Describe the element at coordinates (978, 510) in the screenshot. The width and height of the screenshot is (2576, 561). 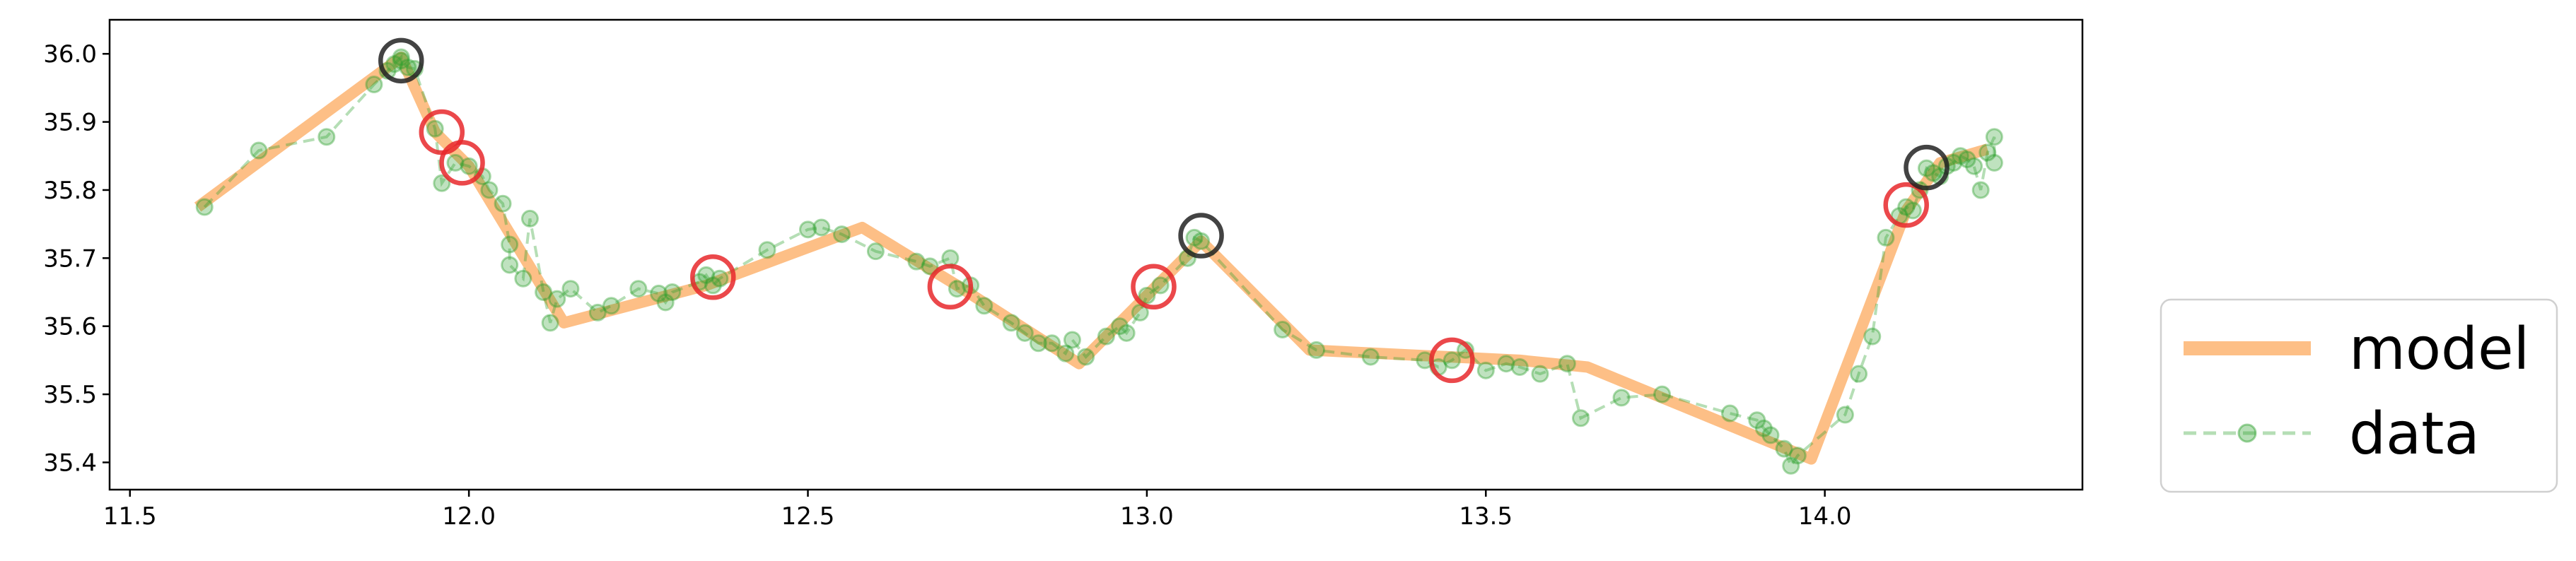
I see `x-axis: 11.5 12.0 12.5 13.0 13.5 14.0` at that location.